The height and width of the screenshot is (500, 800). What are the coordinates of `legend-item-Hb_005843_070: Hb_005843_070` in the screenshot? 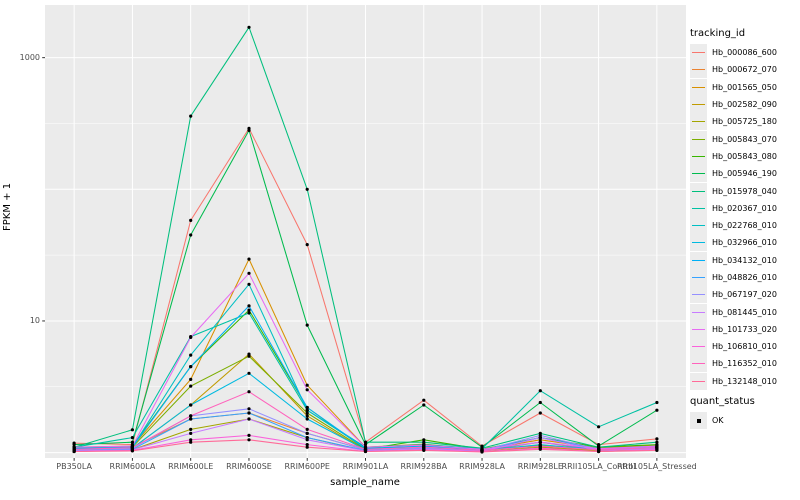 It's located at (745, 139).